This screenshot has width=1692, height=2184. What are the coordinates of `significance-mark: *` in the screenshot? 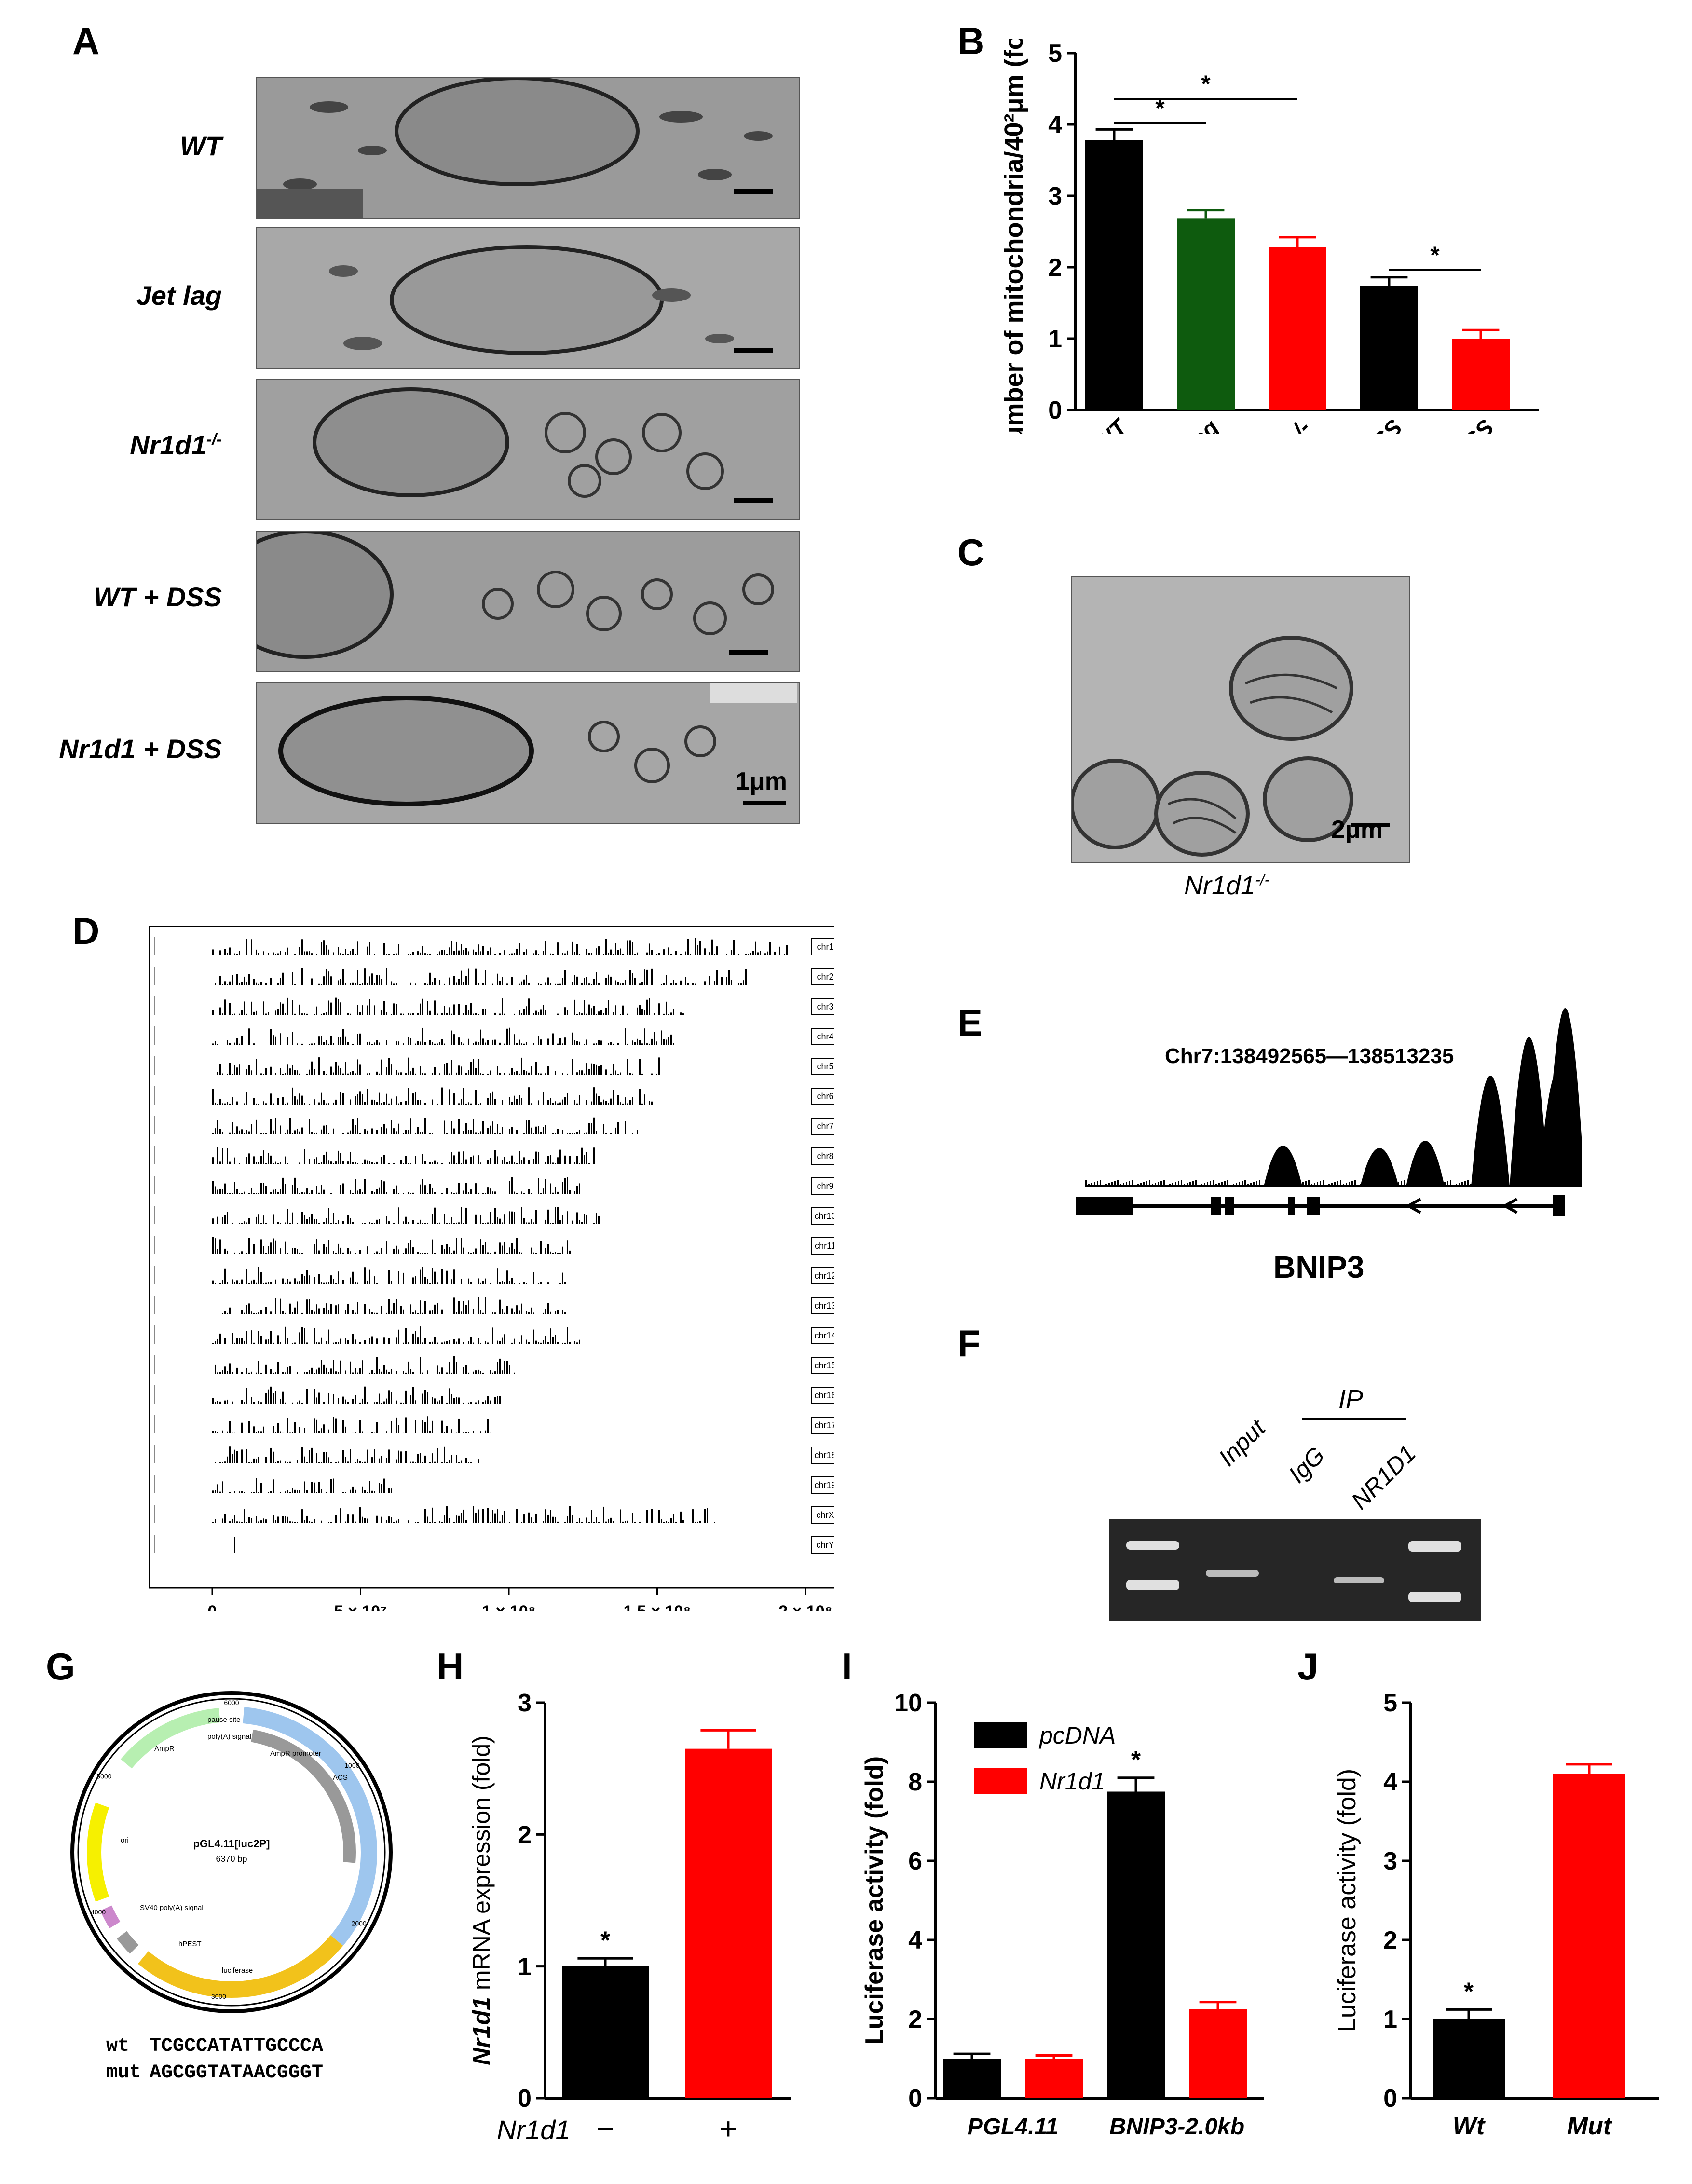 It's located at (1136, 1760).